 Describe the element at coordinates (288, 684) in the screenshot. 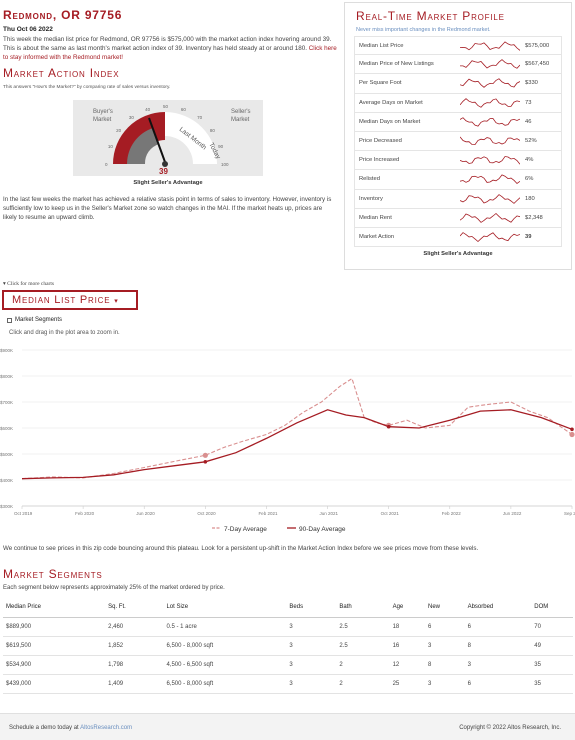

I see `table-row: $439,000 1,409 6,500 - 8,000 sqft 3 2 25 3 6 35` at that location.